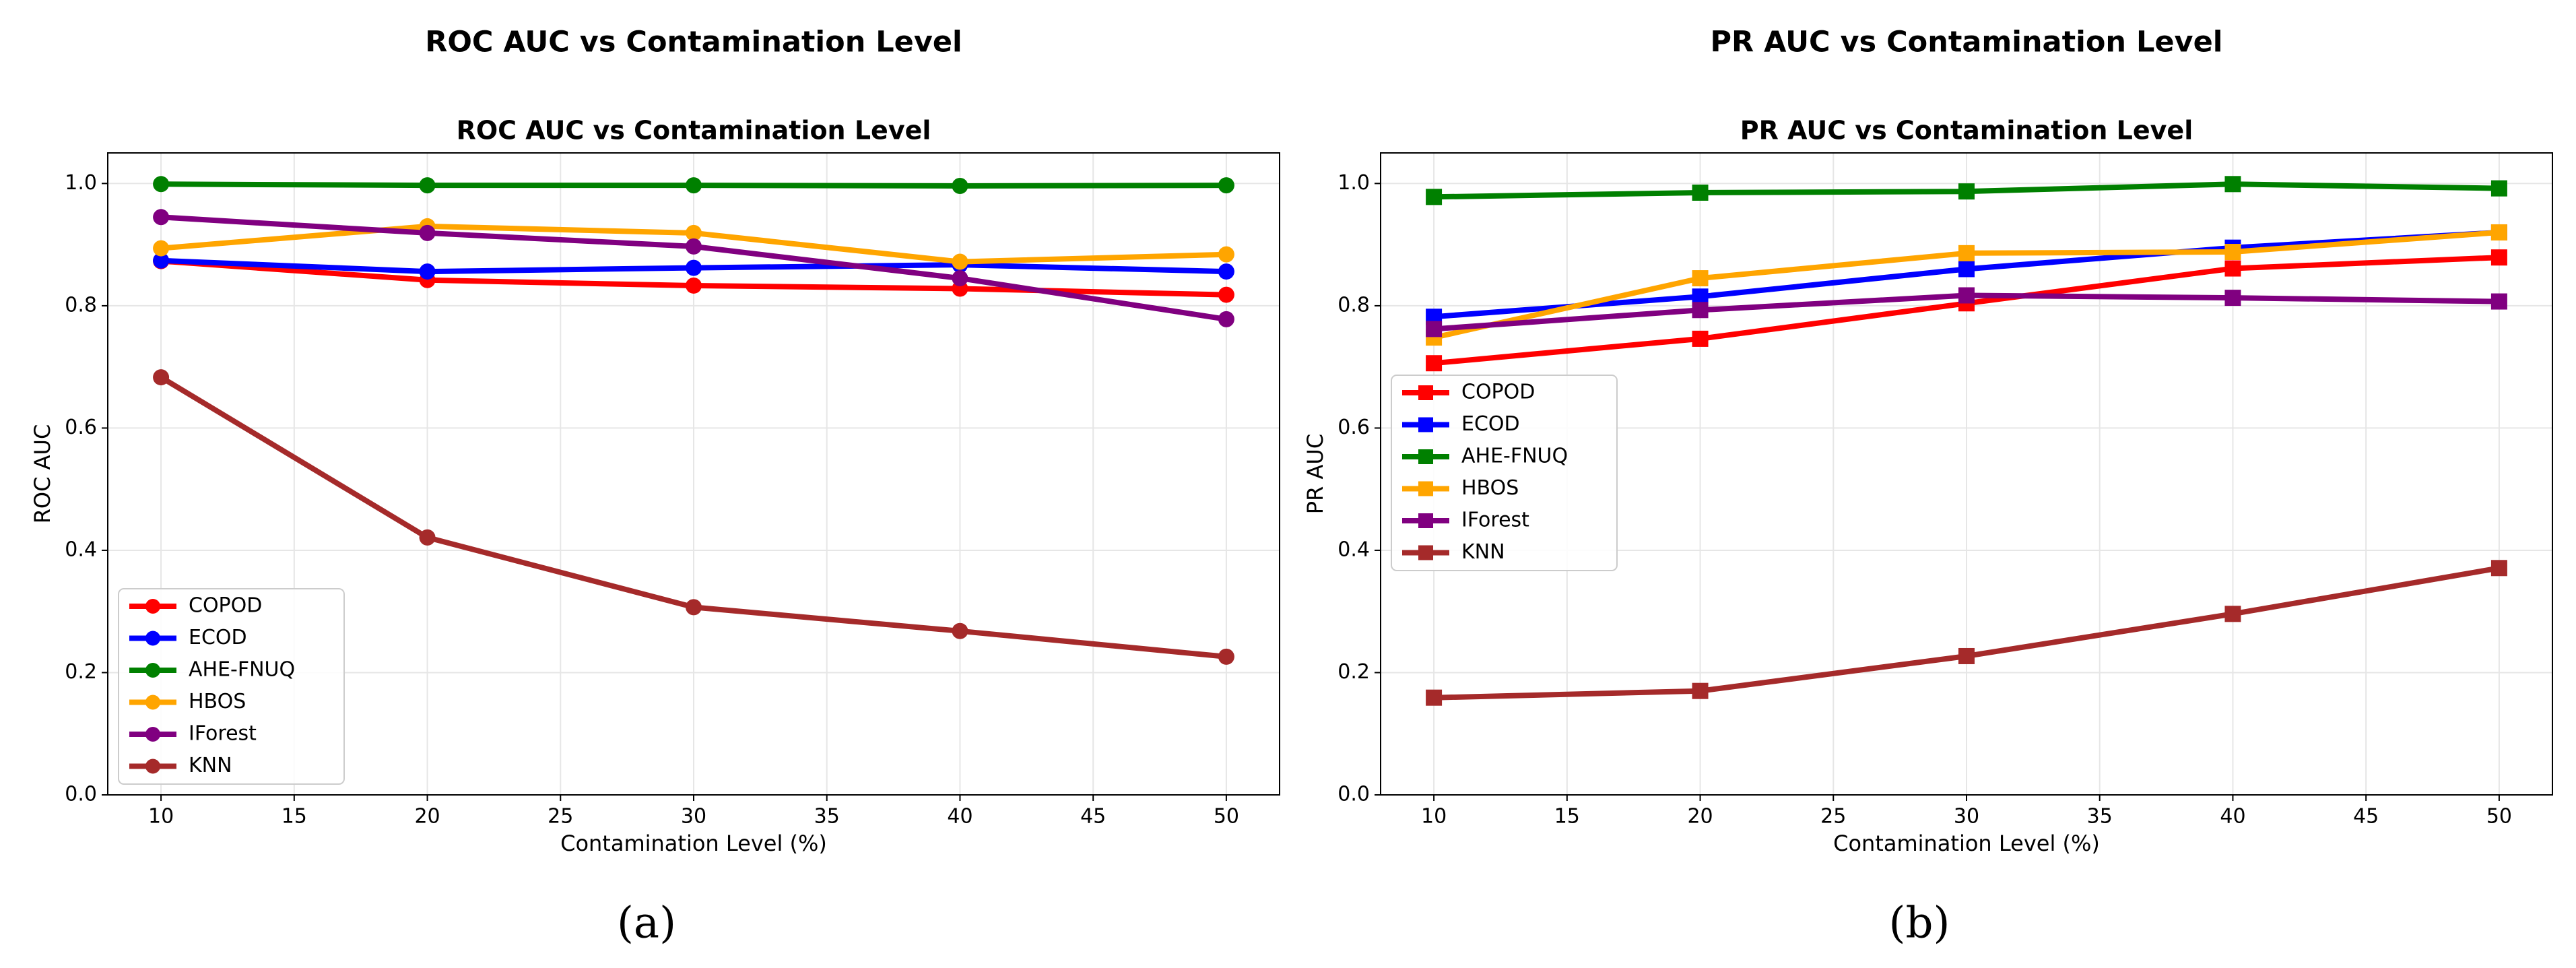 Image resolution: width=2576 pixels, height=968 pixels. I want to click on legend-entry: IForest, so click(1465, 520).